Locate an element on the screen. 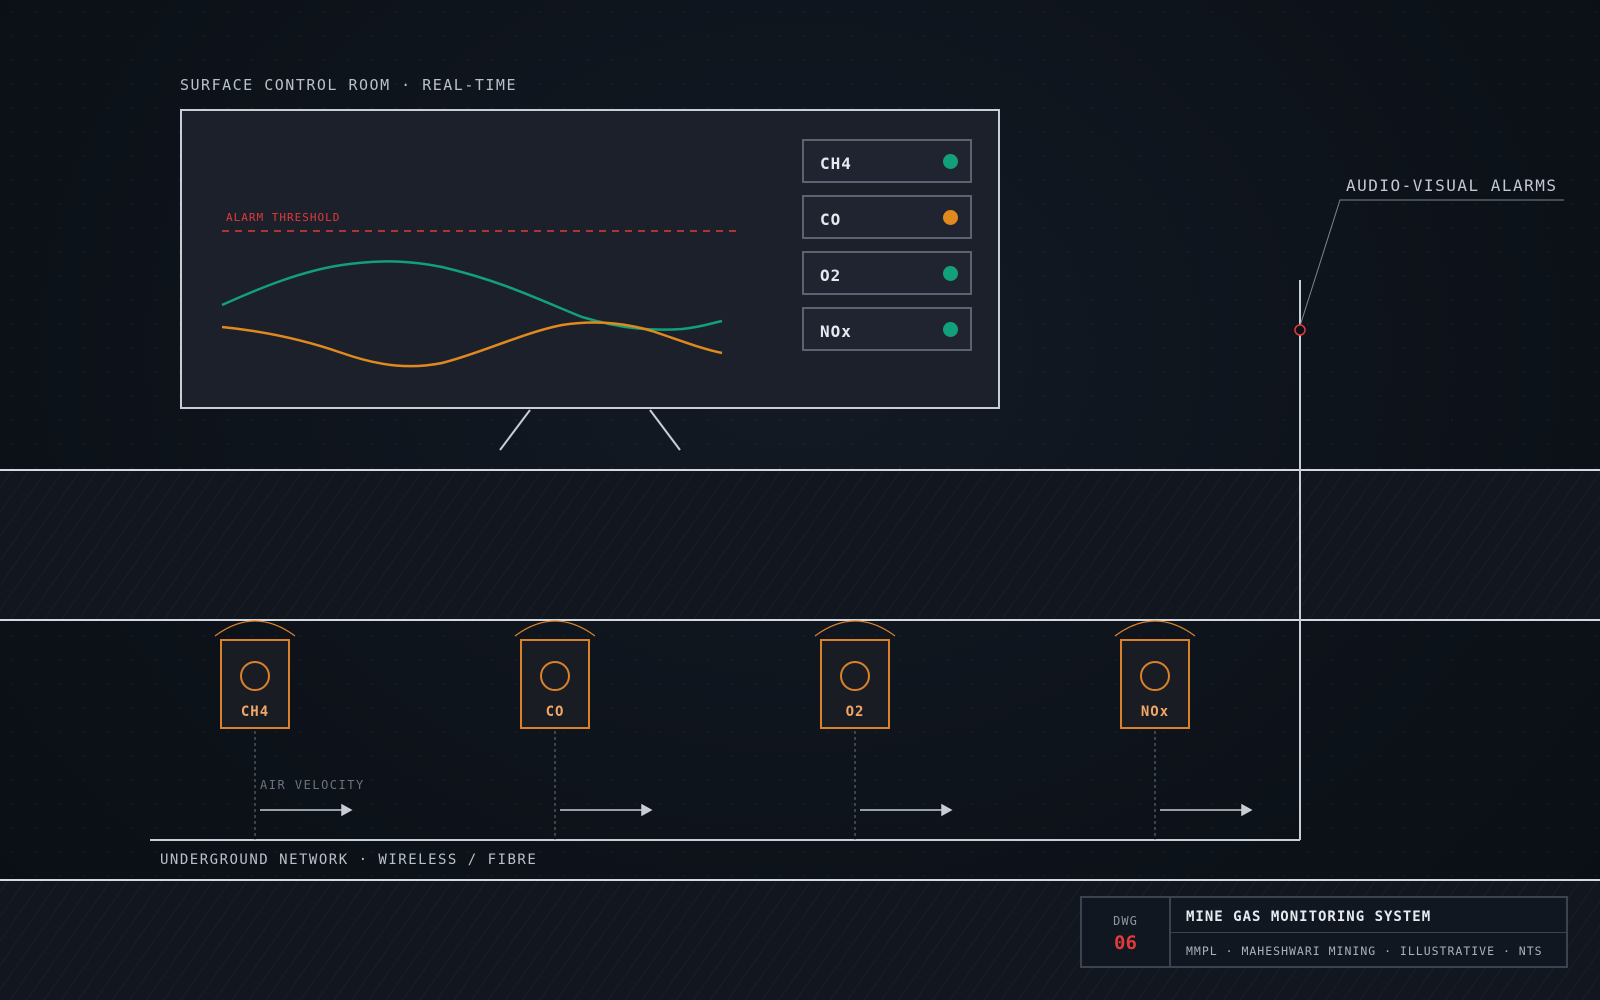  trend-line-green is located at coordinates (472, 295).